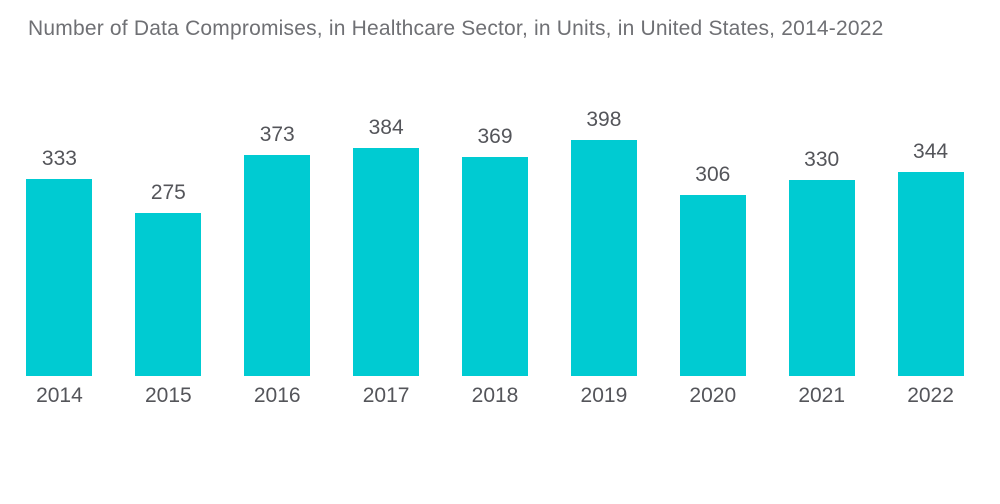 Image resolution: width=1000 pixels, height=504 pixels. I want to click on x-tick-label: 2018, so click(495, 395).